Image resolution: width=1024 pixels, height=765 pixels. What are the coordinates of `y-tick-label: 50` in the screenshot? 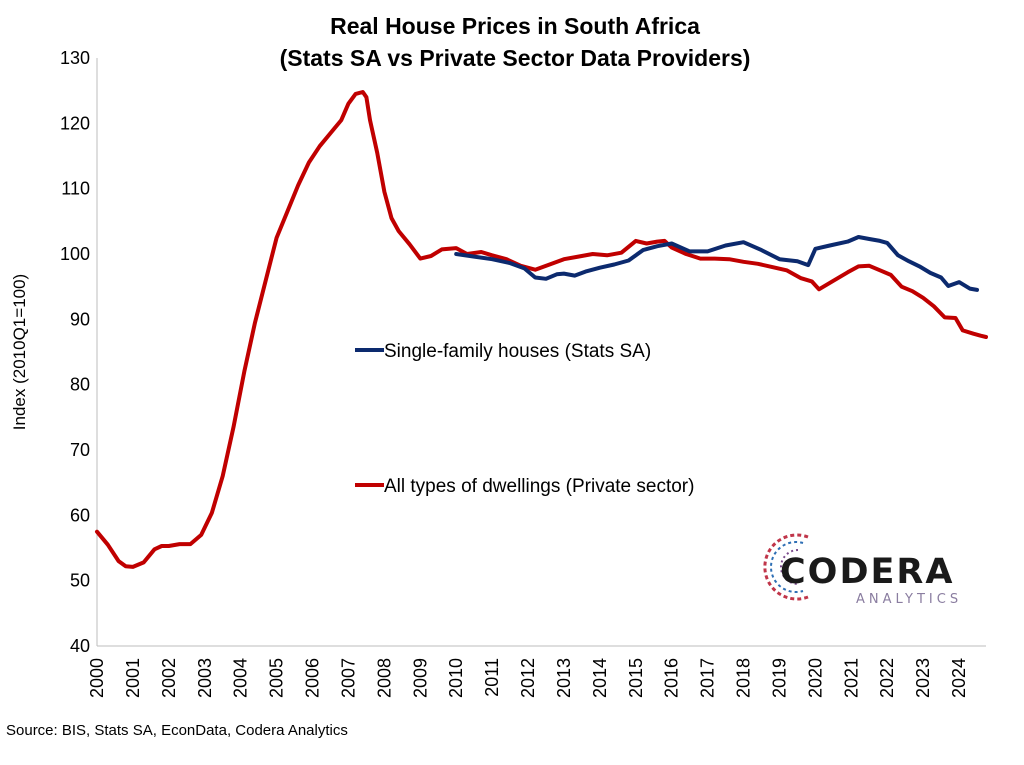 It's located at (80, 581).